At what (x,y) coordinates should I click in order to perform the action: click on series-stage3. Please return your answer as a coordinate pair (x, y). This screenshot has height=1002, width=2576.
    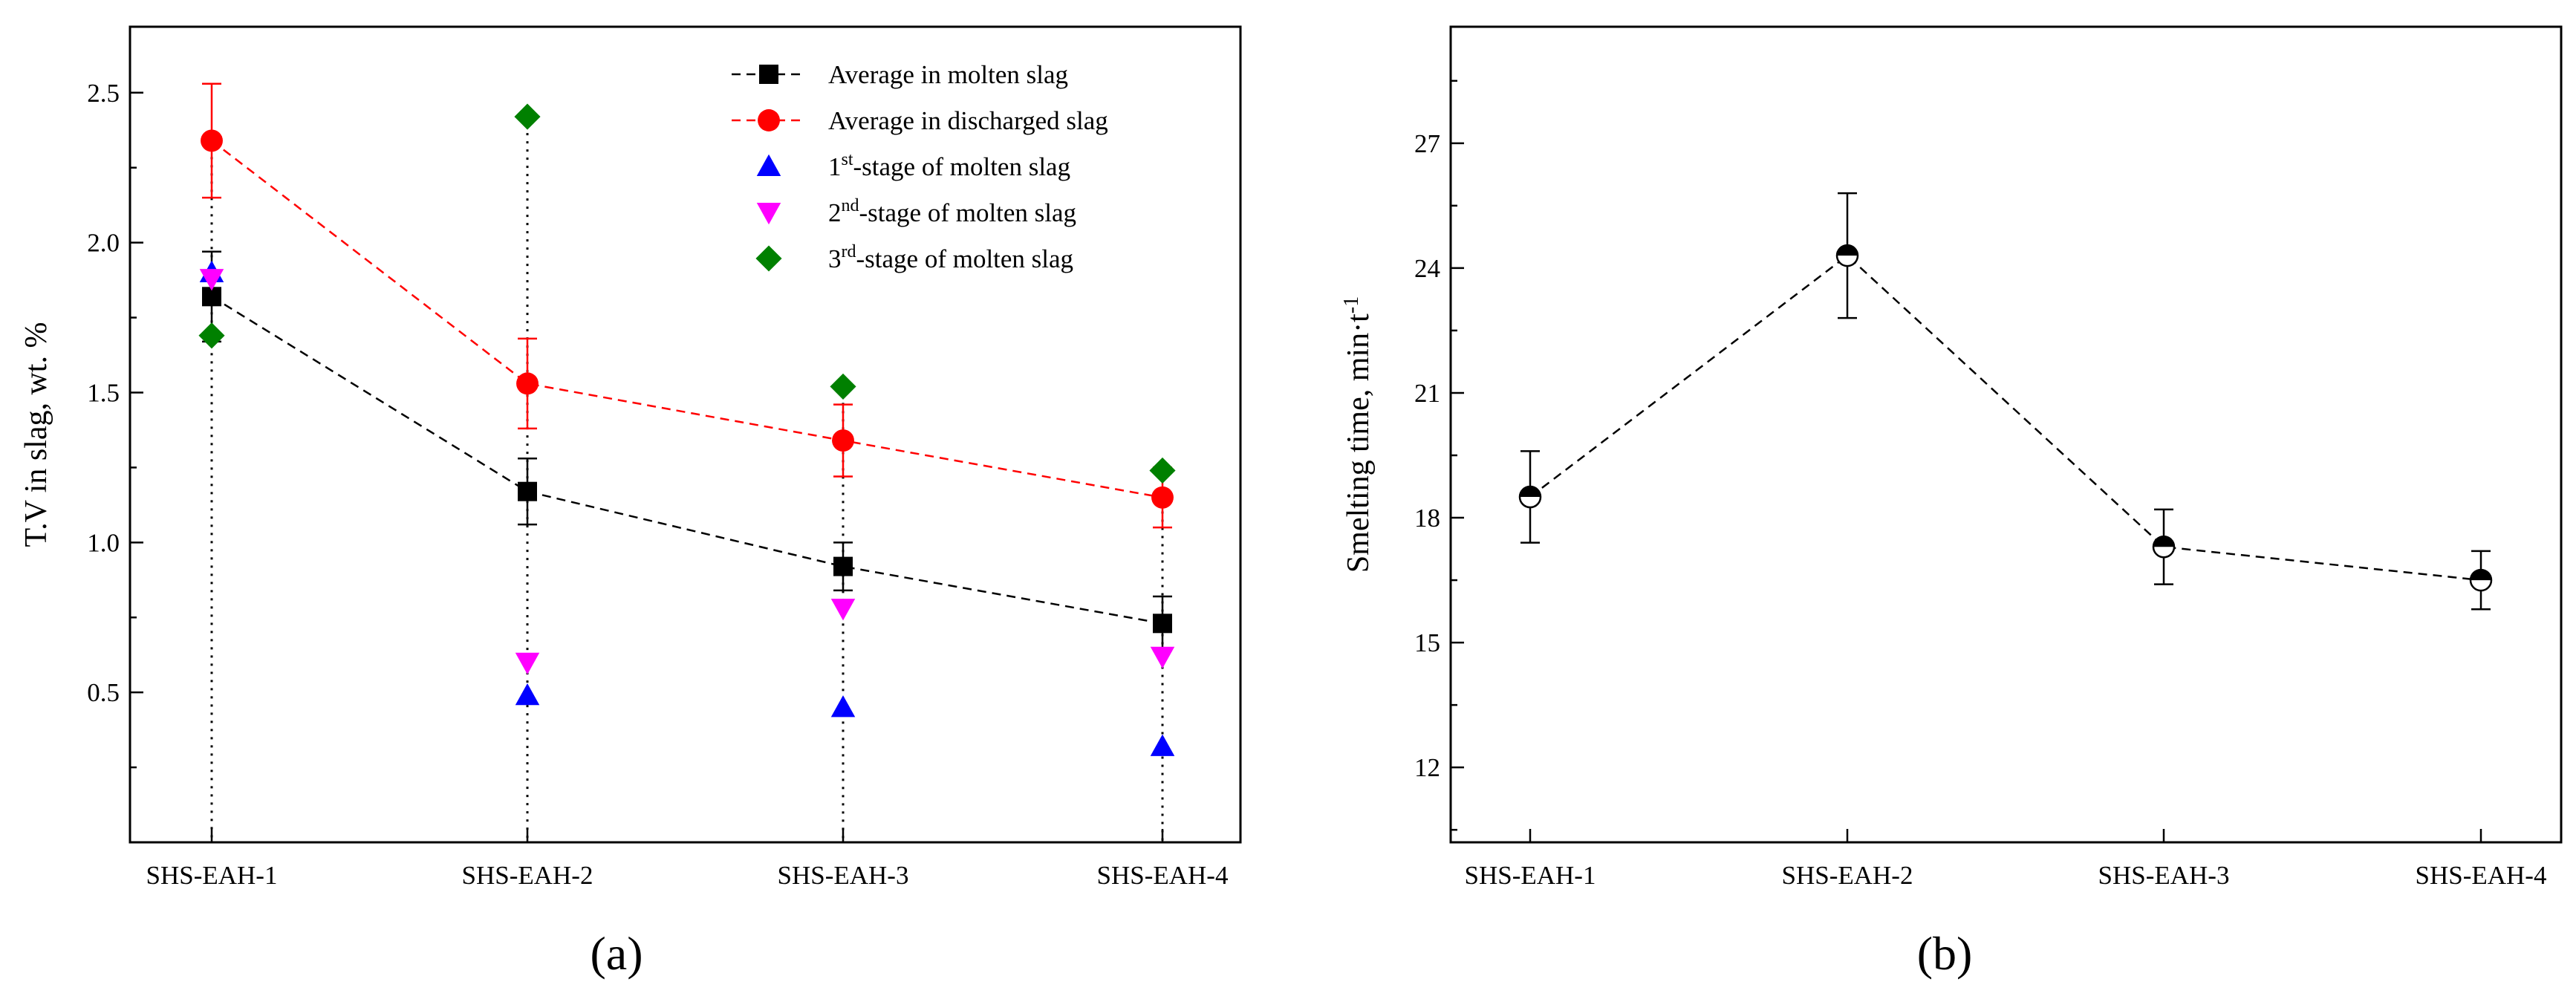
    Looking at the image, I should click on (687, 293).